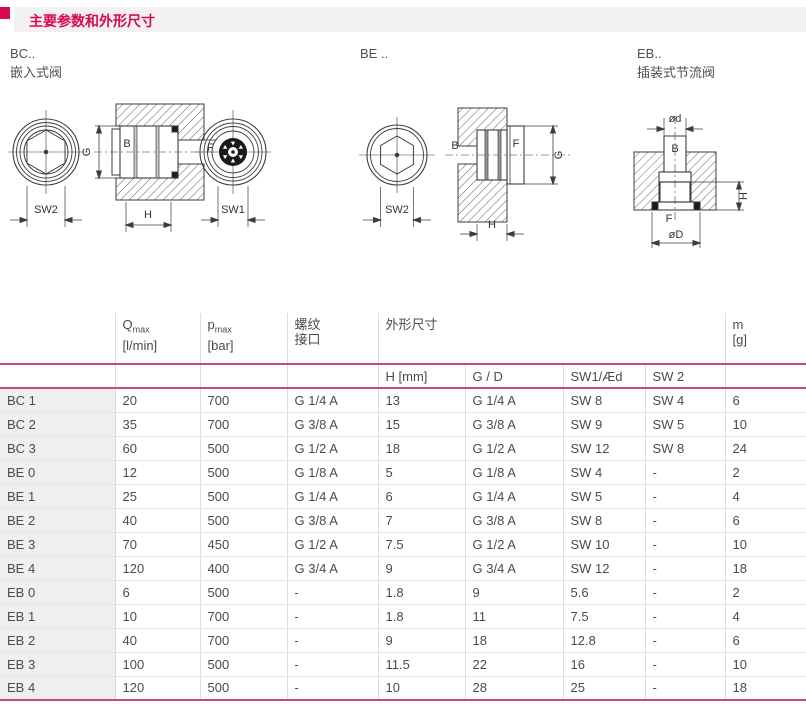 The image size is (806, 704). I want to click on cell-thread: G 3/8 A, so click(332, 520).